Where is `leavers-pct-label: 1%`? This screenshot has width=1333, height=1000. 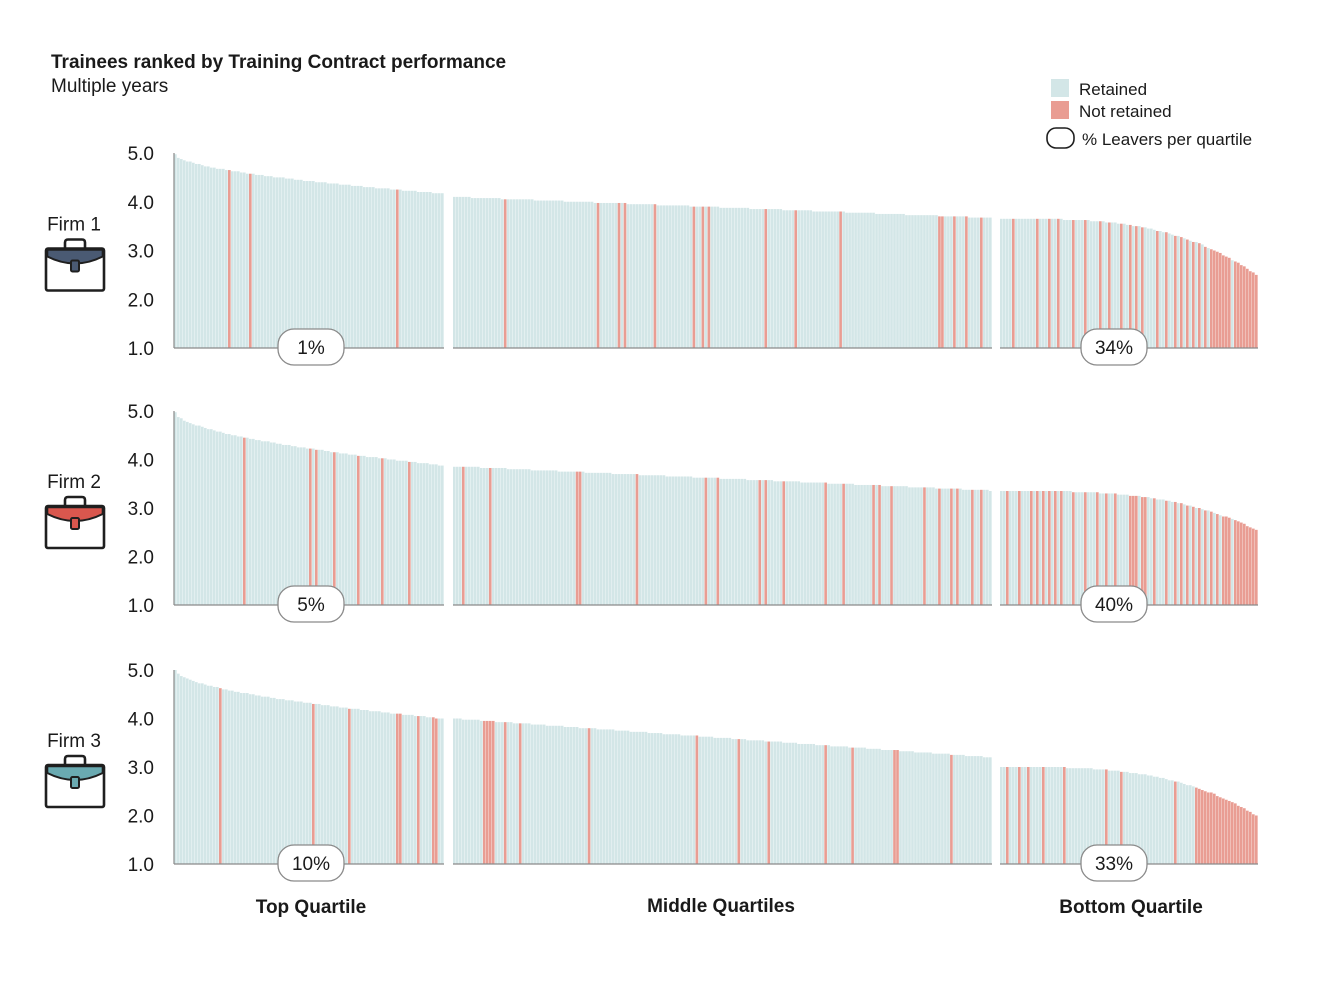
leavers-pct-label: 1% is located at coordinates (311, 348).